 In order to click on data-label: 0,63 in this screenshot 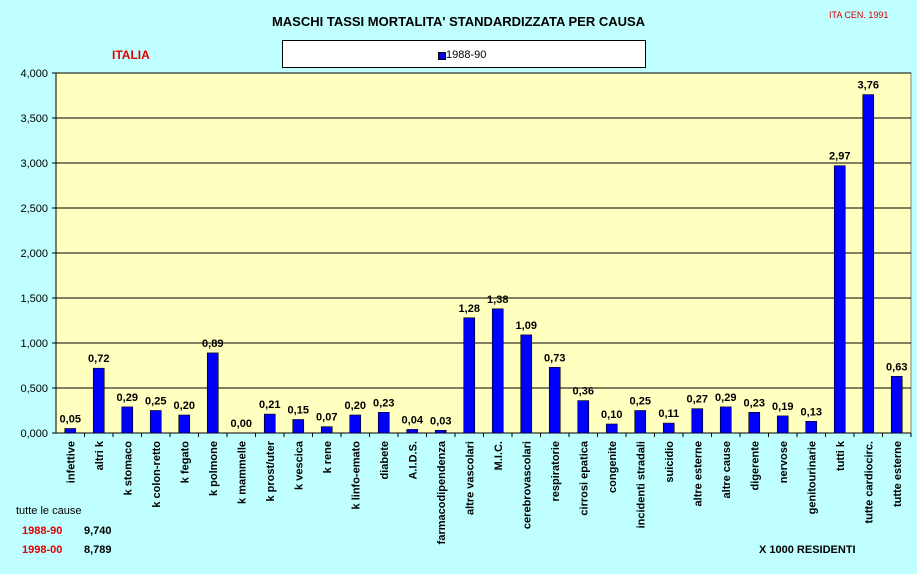, I will do `click(896, 367)`.